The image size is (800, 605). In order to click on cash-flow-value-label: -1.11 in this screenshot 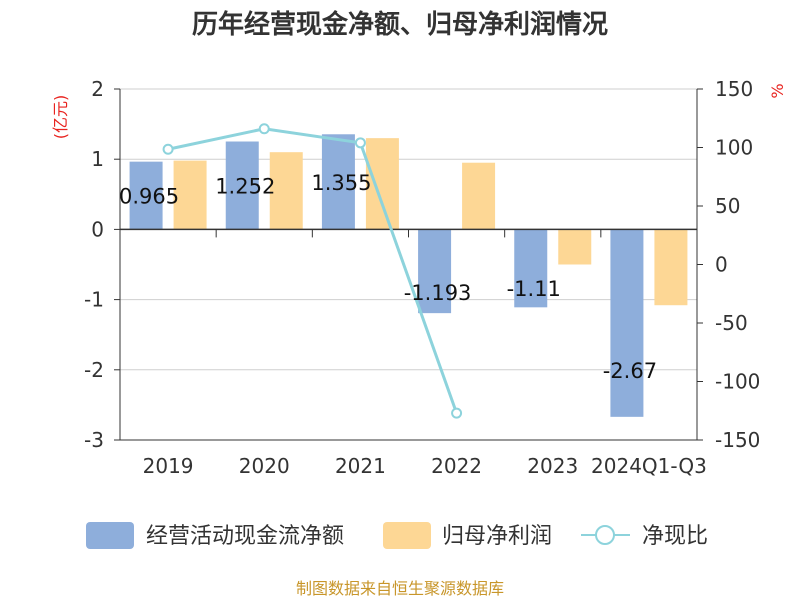, I will do `click(534, 289)`.